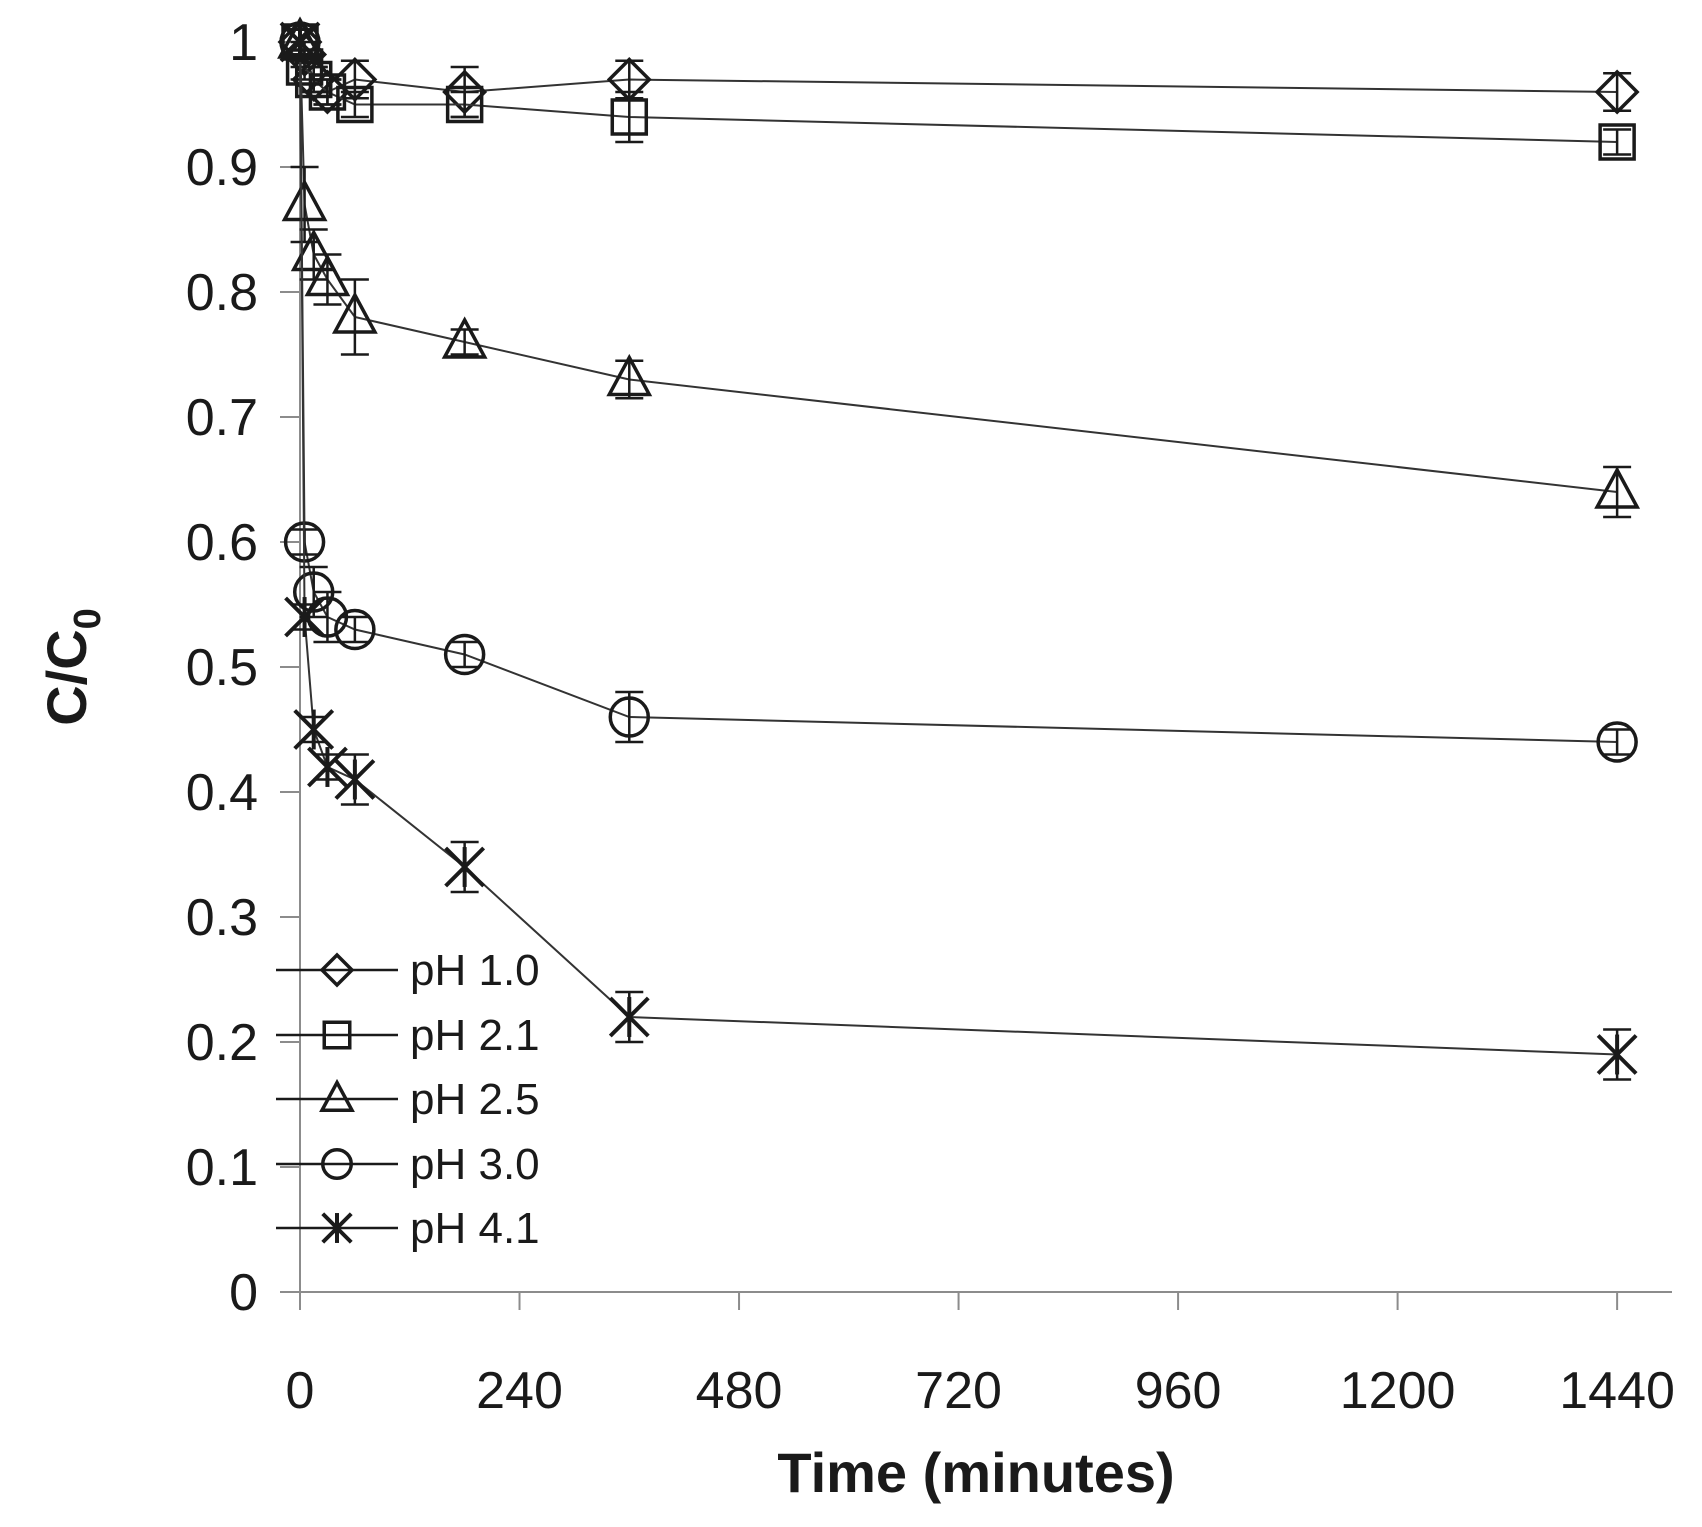 This screenshot has height=1527, width=1702. Describe the element at coordinates (475, 1228) in the screenshot. I see `legend-label: pH 4.1` at that location.